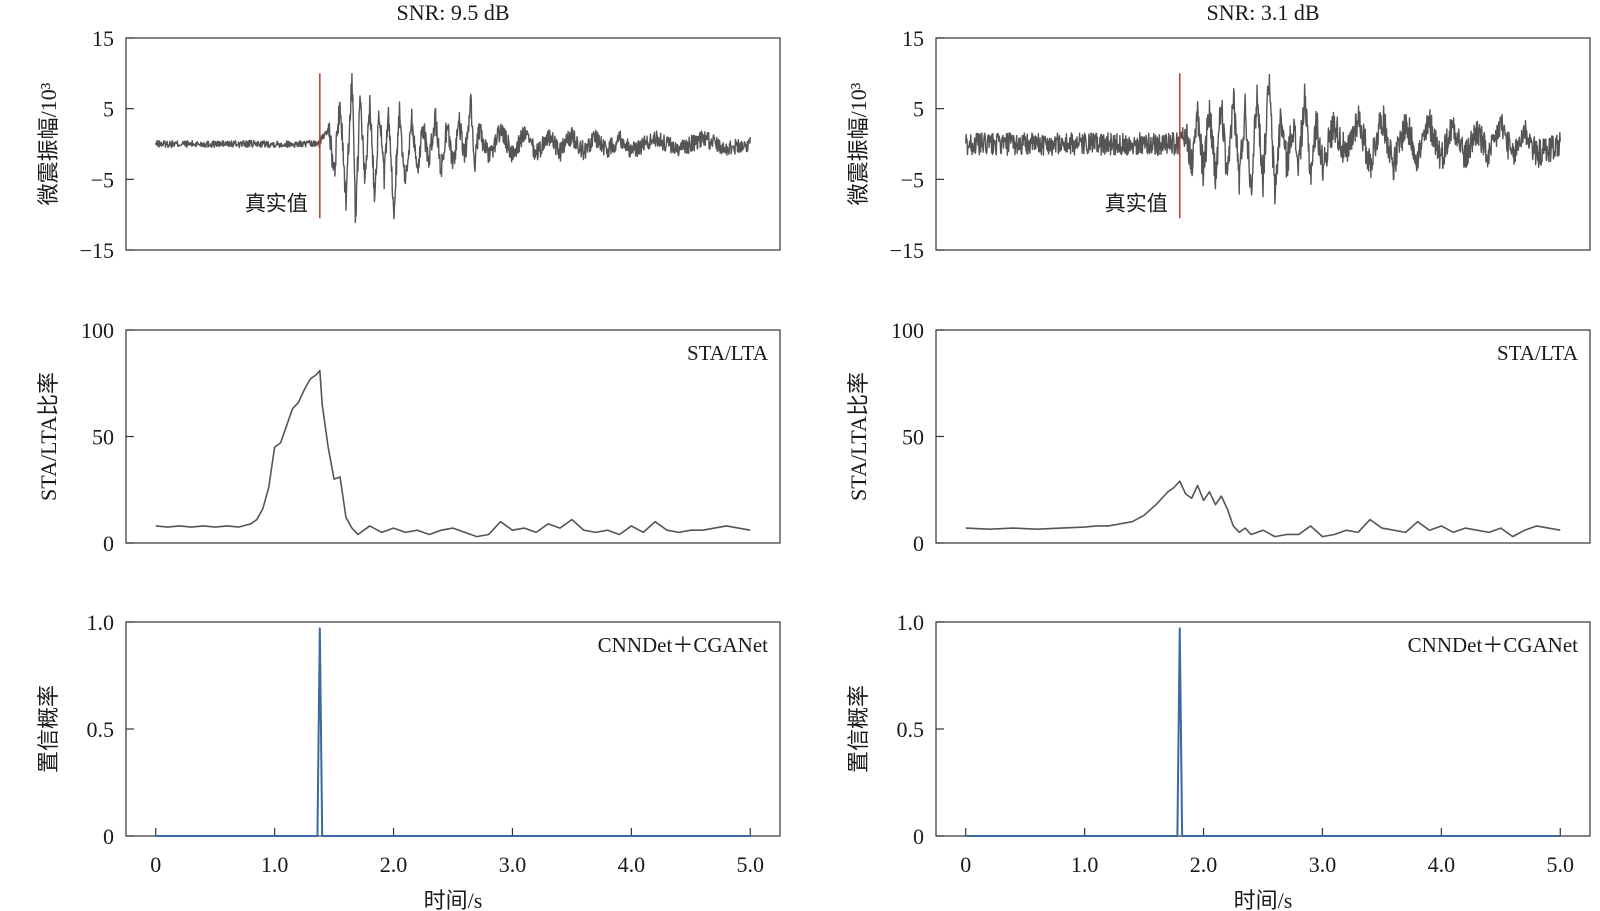 This screenshot has height=911, width=1600. I want to click on panel-waveform-right: SNR: 3.1 dB 15 5 −5 −15 微震振幅/10³ 真实值, so click(1218, 131).